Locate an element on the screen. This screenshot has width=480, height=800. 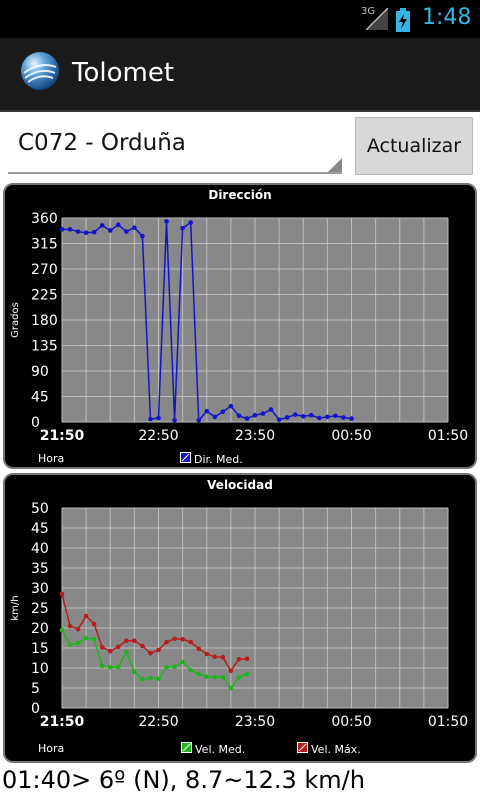
x-tick-label: 22:50 is located at coordinates (158, 722).